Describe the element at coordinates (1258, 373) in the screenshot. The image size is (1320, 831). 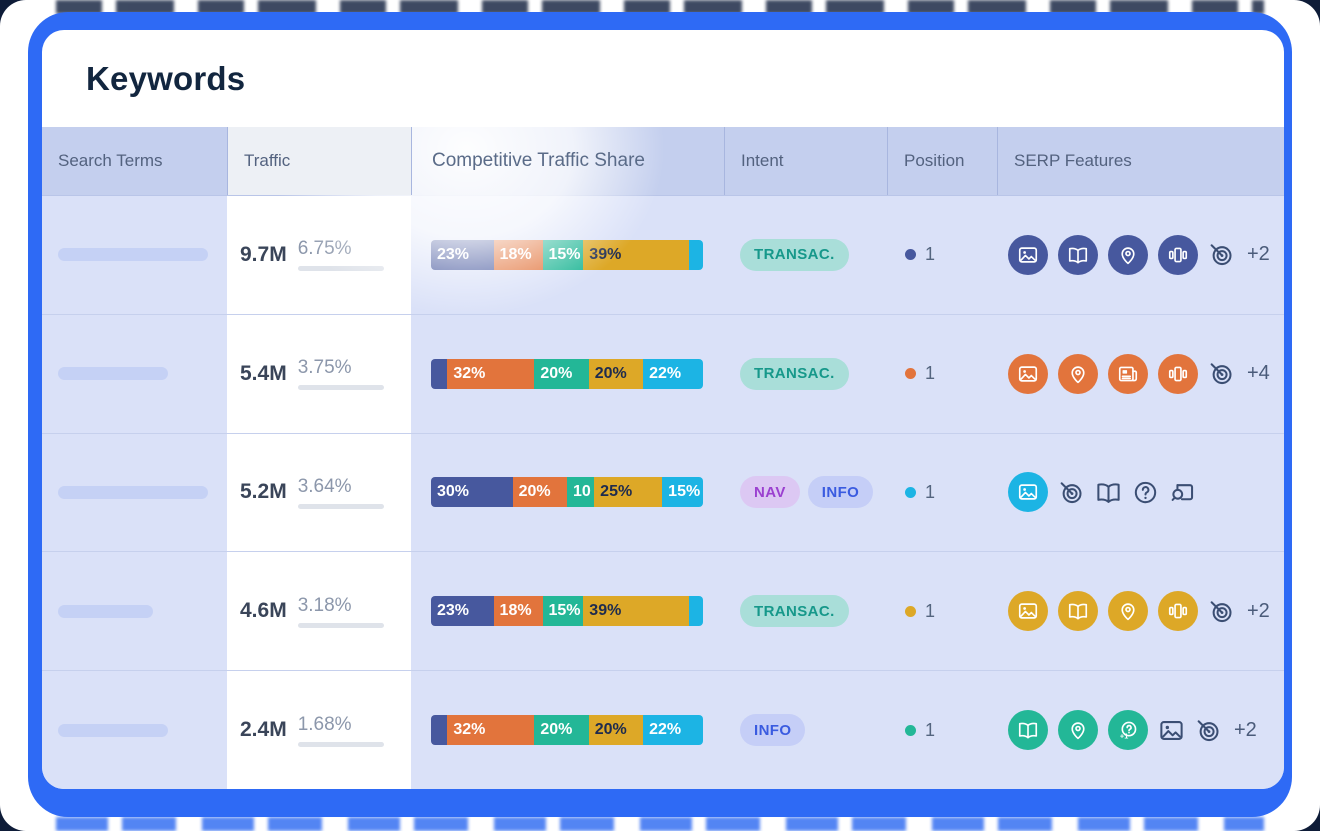
I see `serp-more-count: +4` at that location.